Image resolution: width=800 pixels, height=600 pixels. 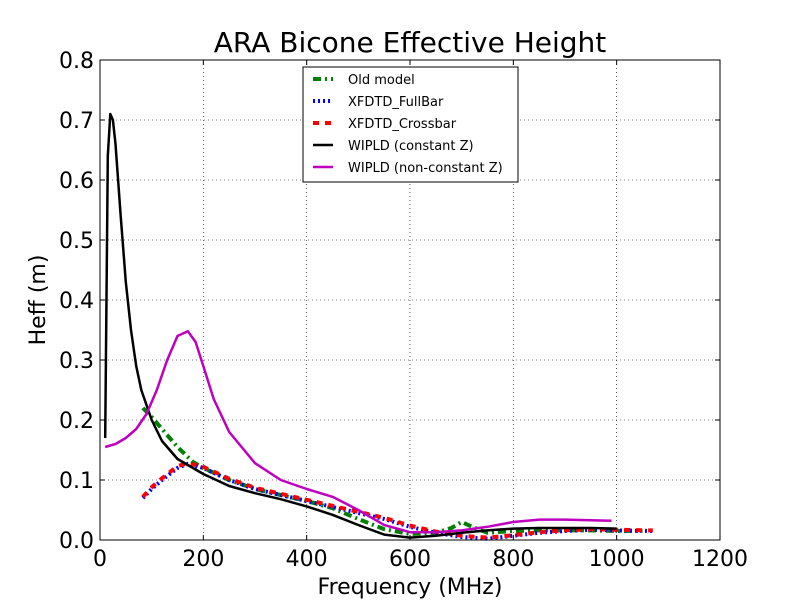 What do you see at coordinates (392, 471) in the screenshot?
I see `series-line` at bounding box center [392, 471].